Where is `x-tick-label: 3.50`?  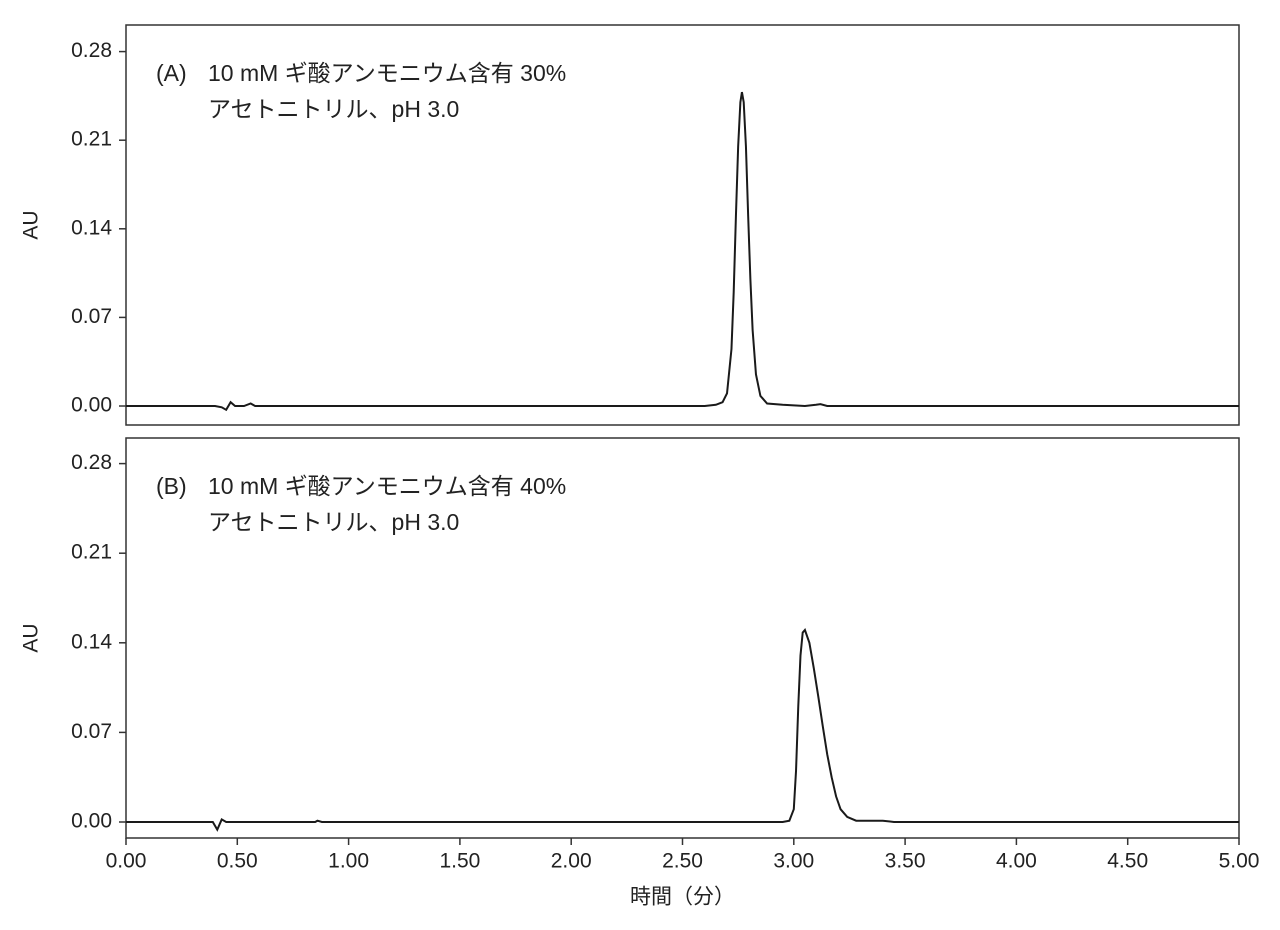 x-tick-label: 3.50 is located at coordinates (905, 861).